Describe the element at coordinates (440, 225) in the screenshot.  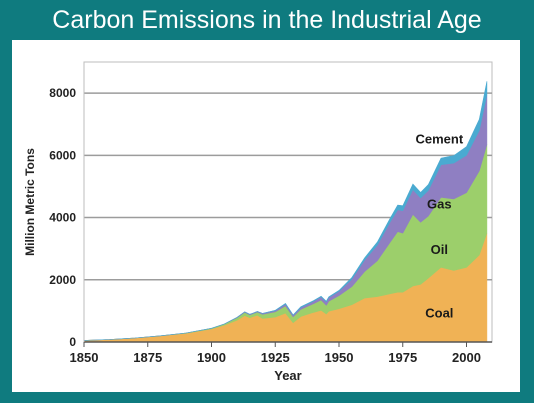
I see `series-labels: Coal Oil Gas Cement` at that location.